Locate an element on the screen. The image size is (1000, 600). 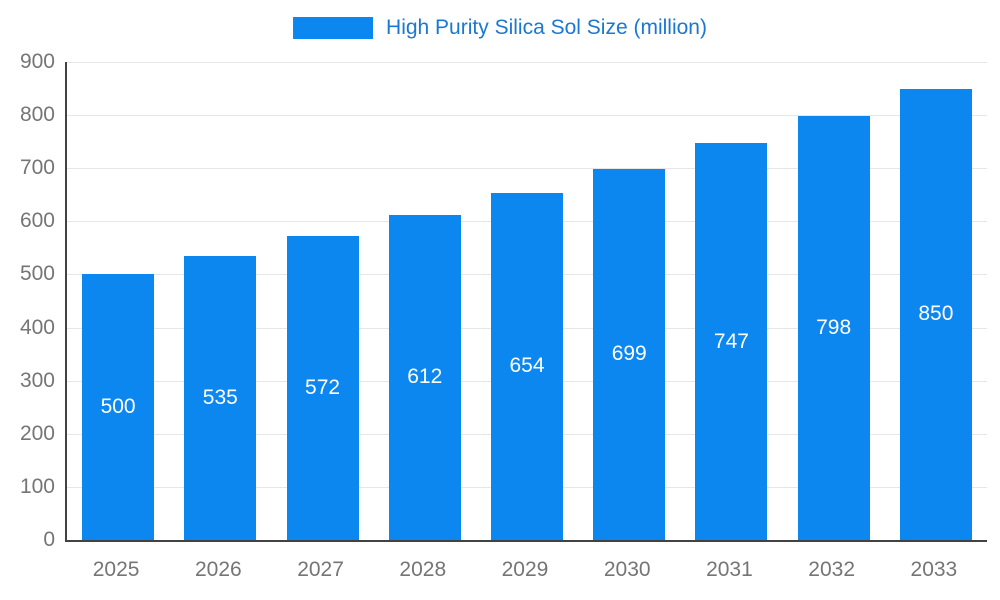
bar-value-label: 572 is located at coordinates (323, 388).